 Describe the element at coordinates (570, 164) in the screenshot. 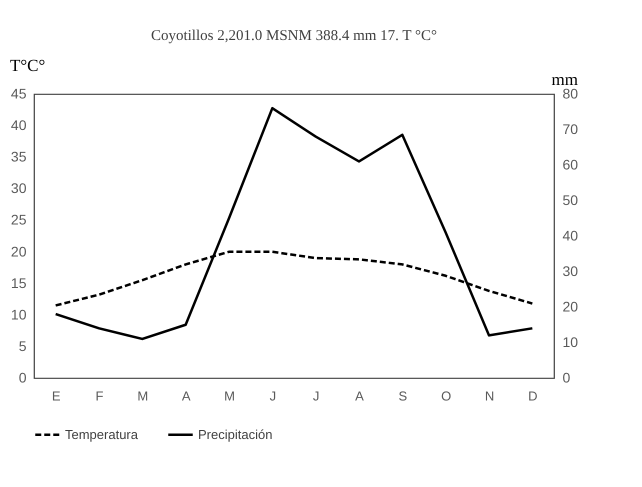

I see `y2-tick-label: 60` at that location.